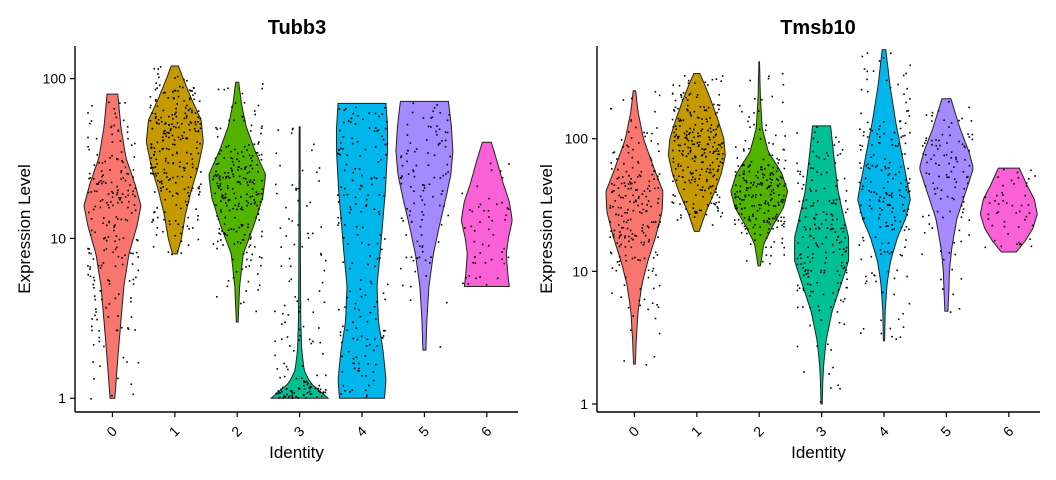  What do you see at coordinates (1008, 431) in the screenshot?
I see `x-tick-label: 6` at bounding box center [1008, 431].